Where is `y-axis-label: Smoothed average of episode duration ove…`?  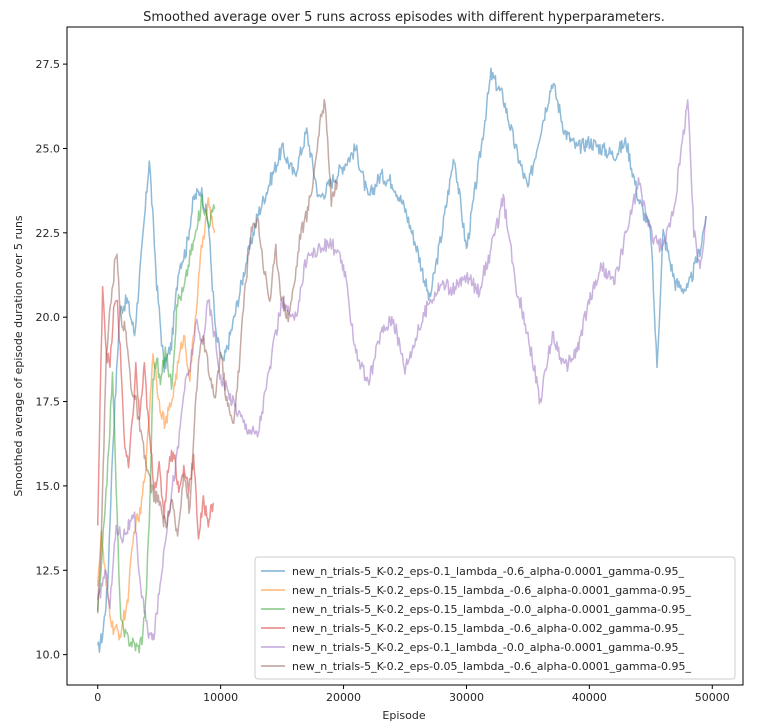 y-axis-label: Smoothed average of episode duration ove… is located at coordinates (18, 356).